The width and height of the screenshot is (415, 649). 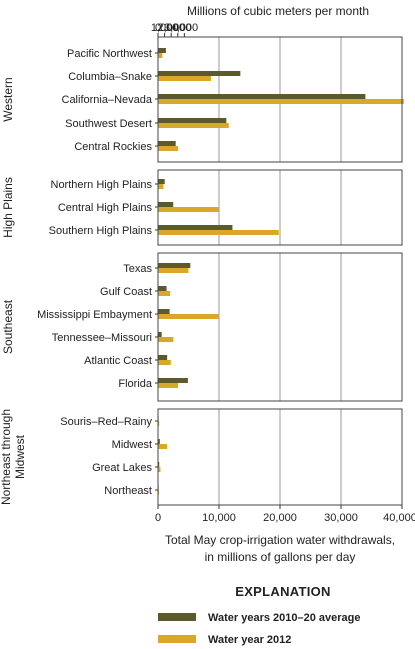 I want to click on category-label: Central Rockies, so click(x=113, y=147).